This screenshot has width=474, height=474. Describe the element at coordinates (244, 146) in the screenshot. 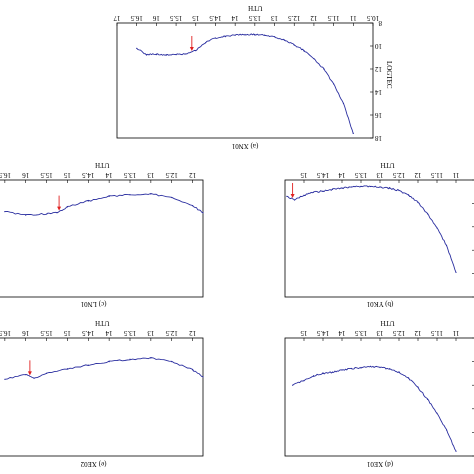

I see `panel-caption: (a) XN01` at that location.